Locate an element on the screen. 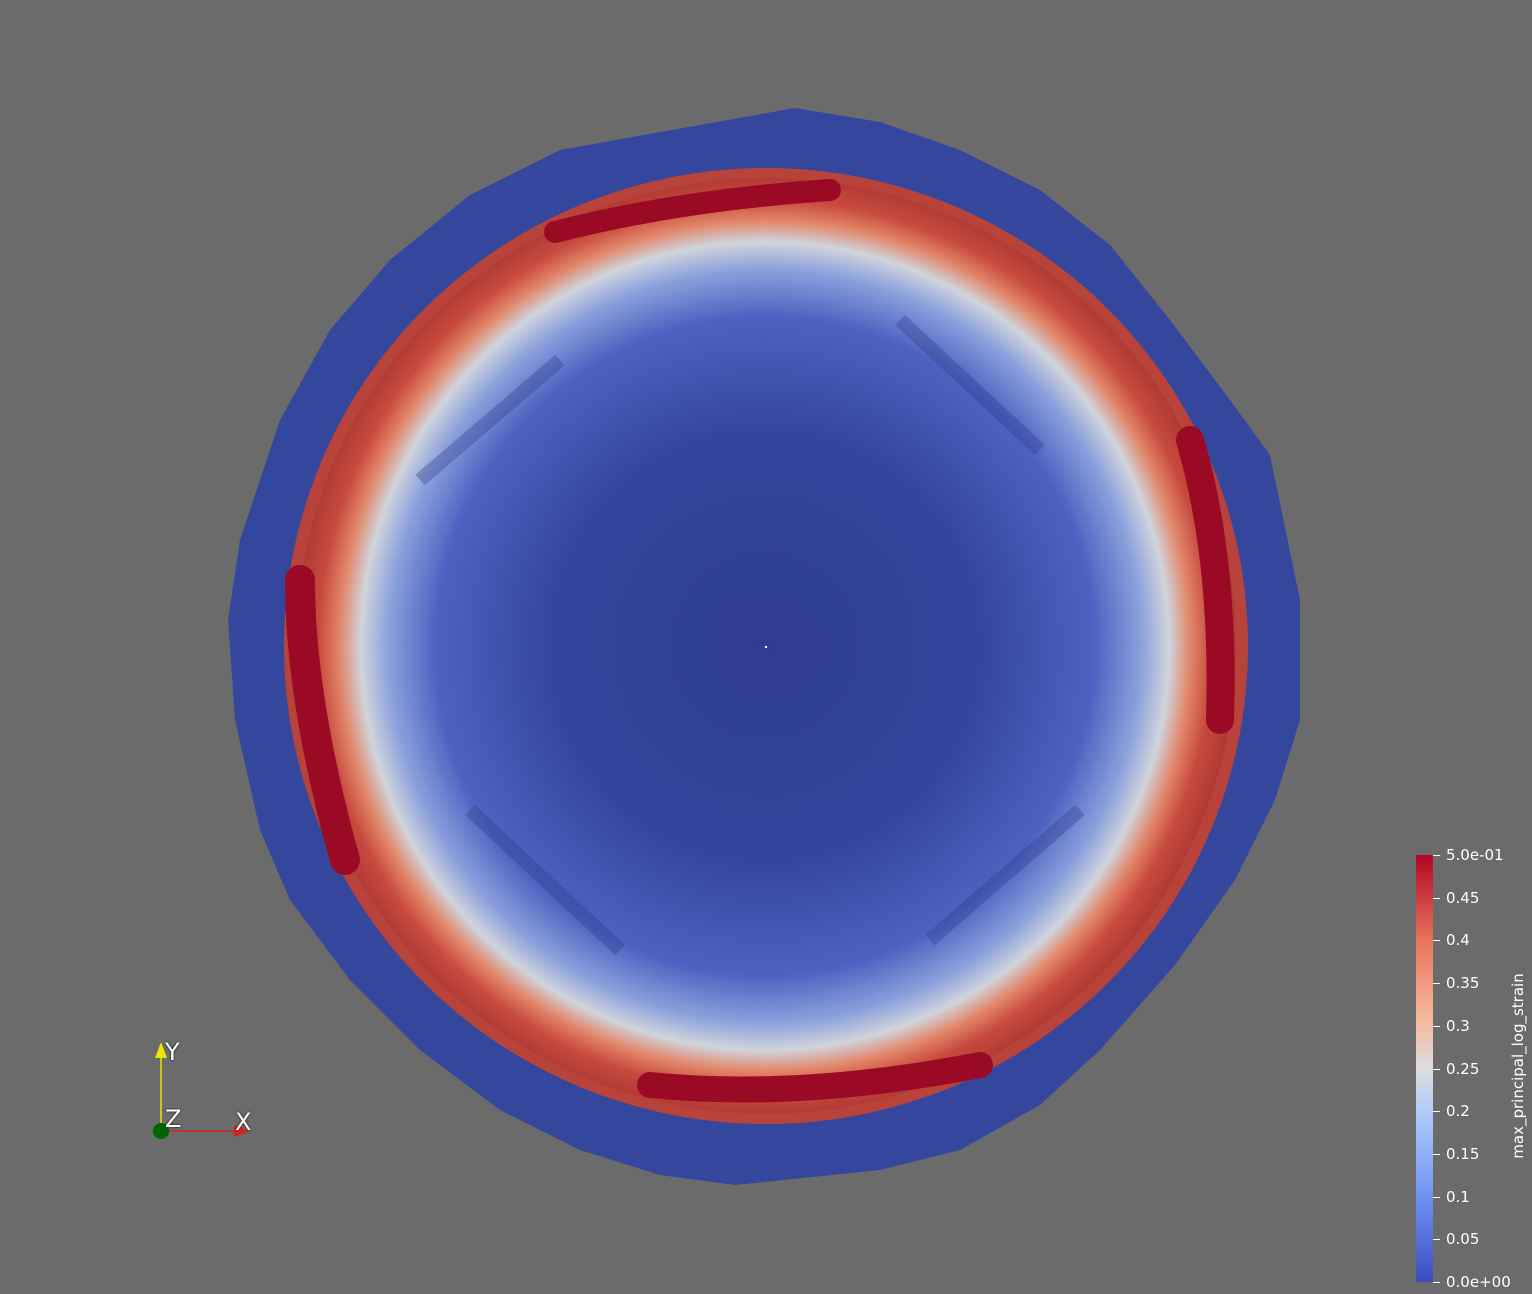 The height and width of the screenshot is (1294, 1532). color-legend-tick-label: 0.45 is located at coordinates (1463, 898).